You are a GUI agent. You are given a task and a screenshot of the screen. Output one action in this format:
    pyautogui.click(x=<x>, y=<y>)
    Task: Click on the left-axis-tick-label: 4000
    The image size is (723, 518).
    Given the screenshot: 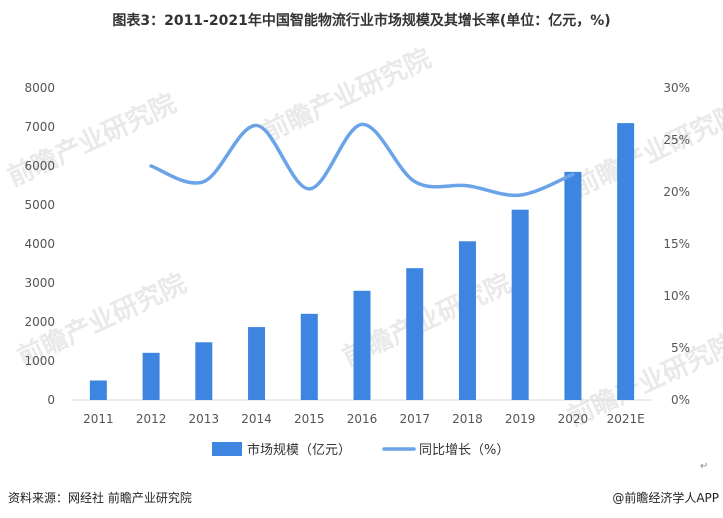 What is the action you would take?
    pyautogui.click(x=39, y=244)
    